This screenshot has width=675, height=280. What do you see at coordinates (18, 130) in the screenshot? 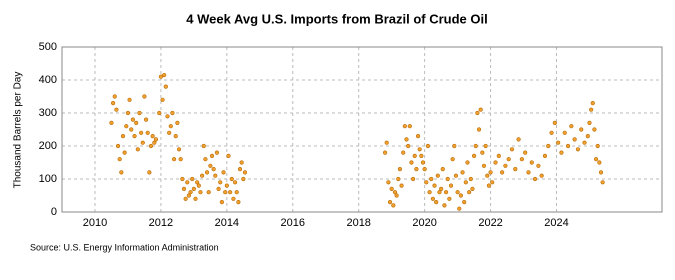
I see `y-axis-label: Thousand Barrels per Day` at bounding box center [18, 130].